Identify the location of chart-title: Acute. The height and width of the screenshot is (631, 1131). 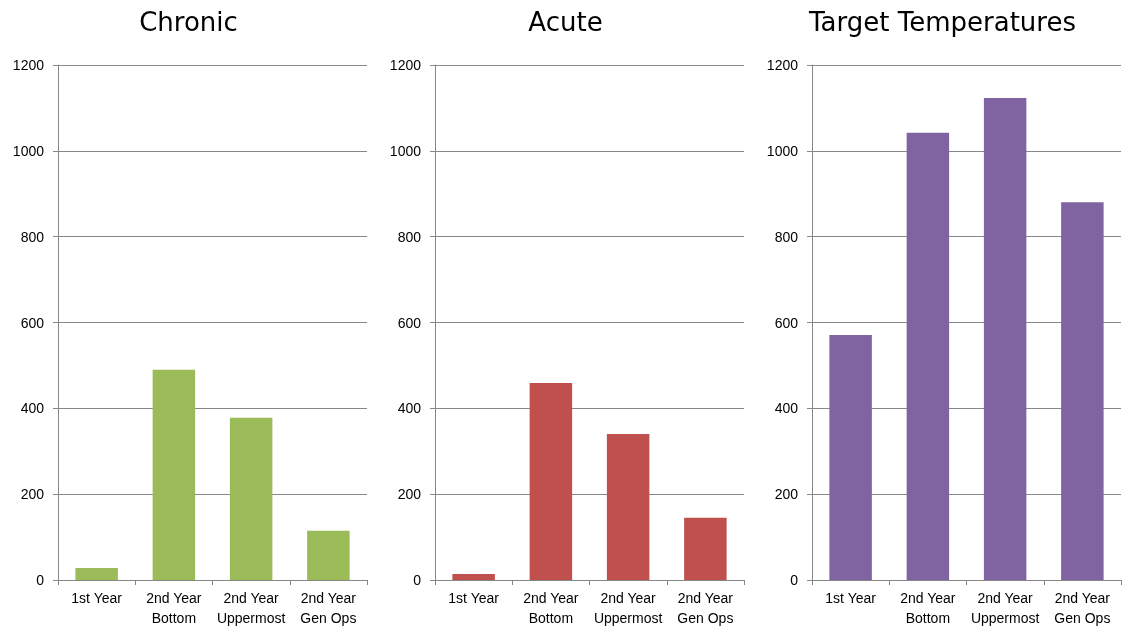
(565, 22).